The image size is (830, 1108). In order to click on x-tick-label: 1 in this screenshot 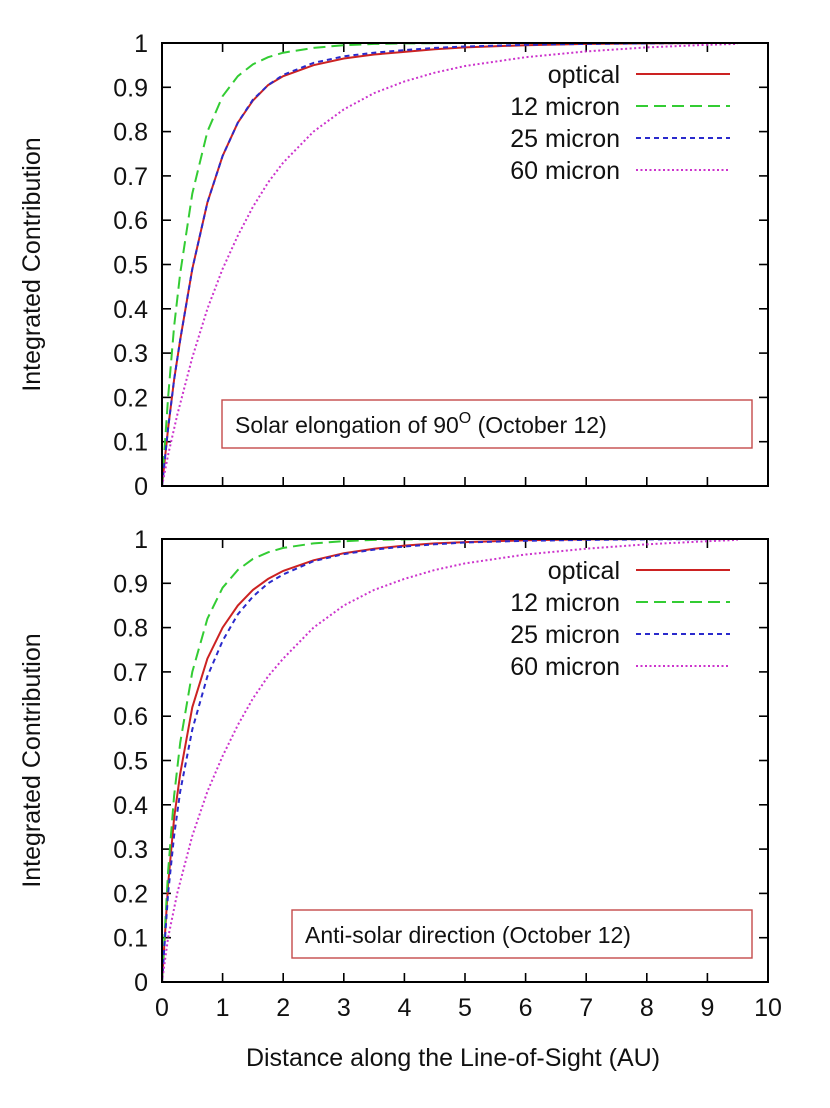, I will do `click(223, 1008)`.